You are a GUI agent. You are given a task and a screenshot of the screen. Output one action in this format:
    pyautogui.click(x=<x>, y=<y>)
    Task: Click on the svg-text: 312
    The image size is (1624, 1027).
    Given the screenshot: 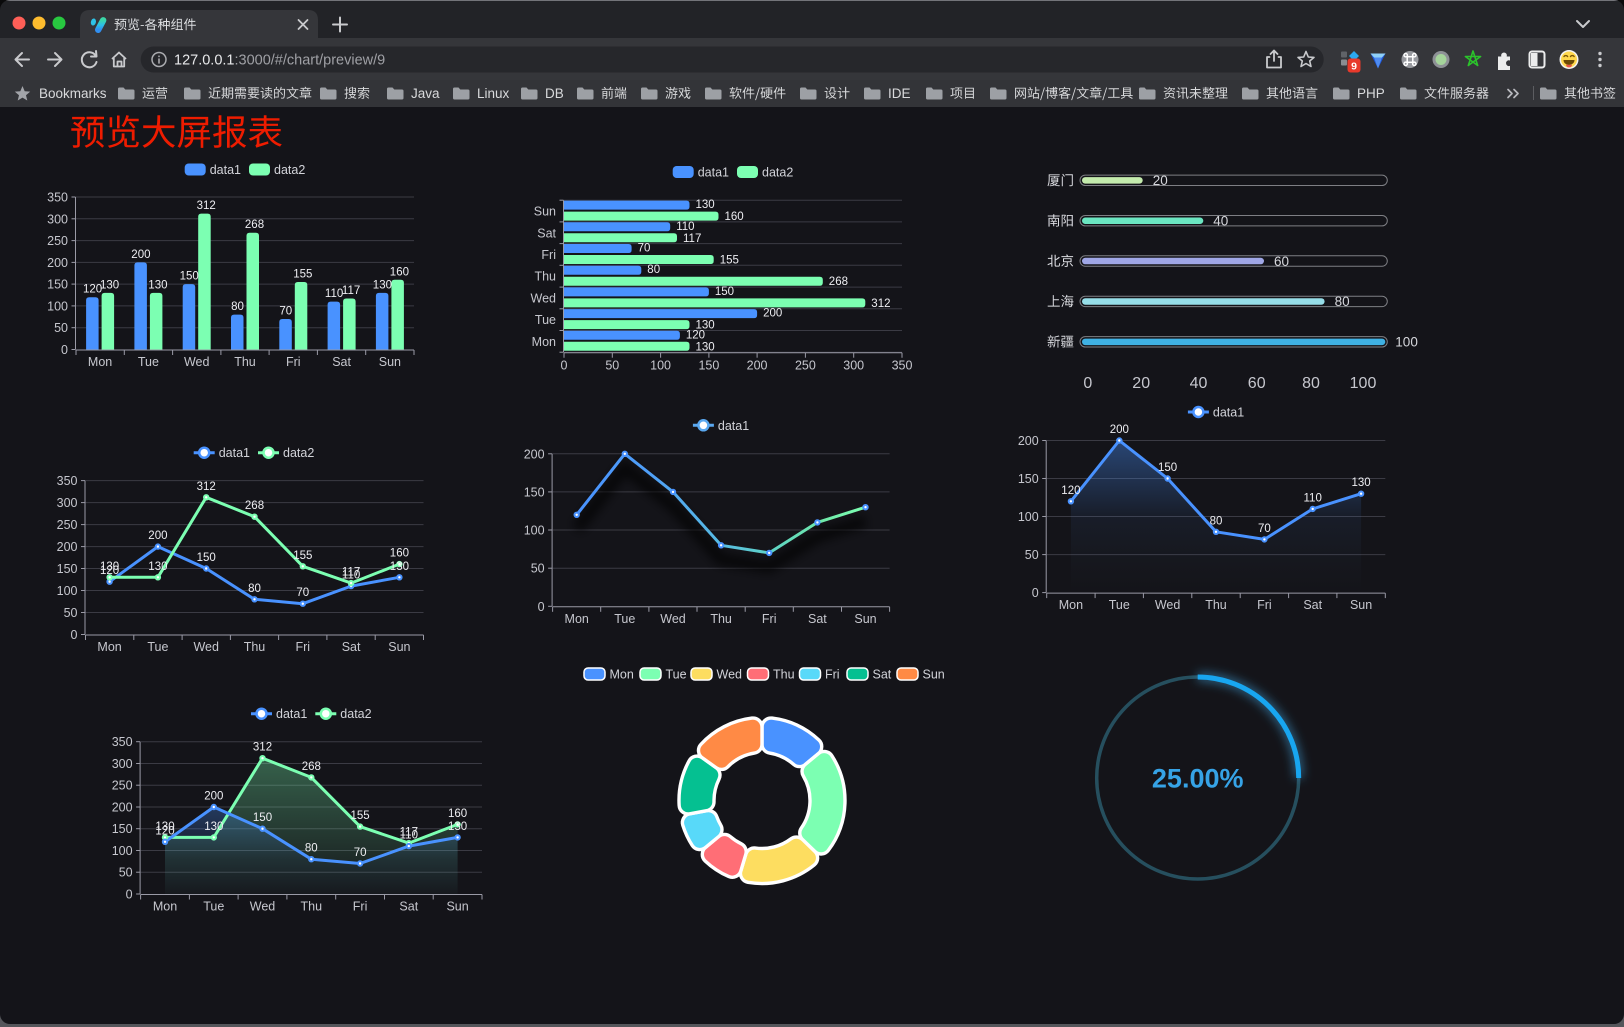 What is the action you would take?
    pyautogui.click(x=880, y=304)
    